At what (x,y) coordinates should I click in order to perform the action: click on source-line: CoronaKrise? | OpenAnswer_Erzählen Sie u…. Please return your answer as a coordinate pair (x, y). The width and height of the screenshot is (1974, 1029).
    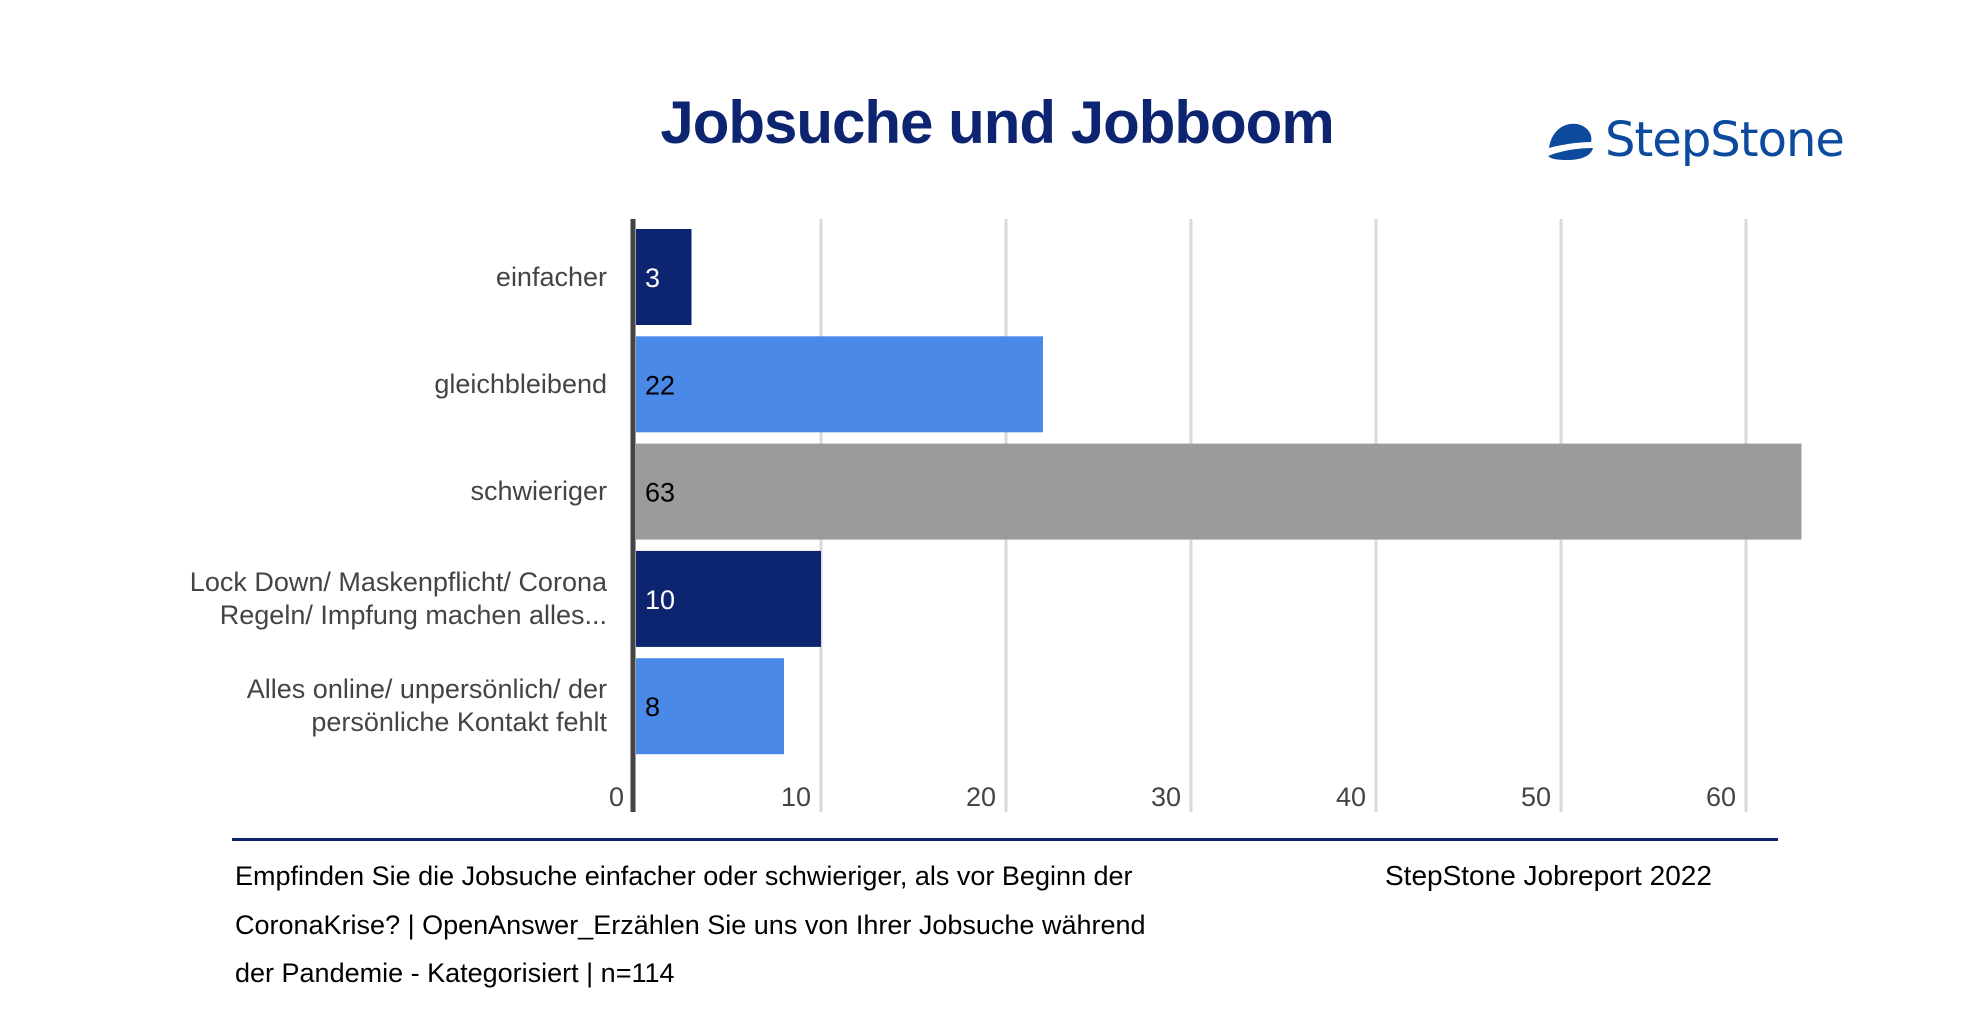
    Looking at the image, I should click on (690, 924).